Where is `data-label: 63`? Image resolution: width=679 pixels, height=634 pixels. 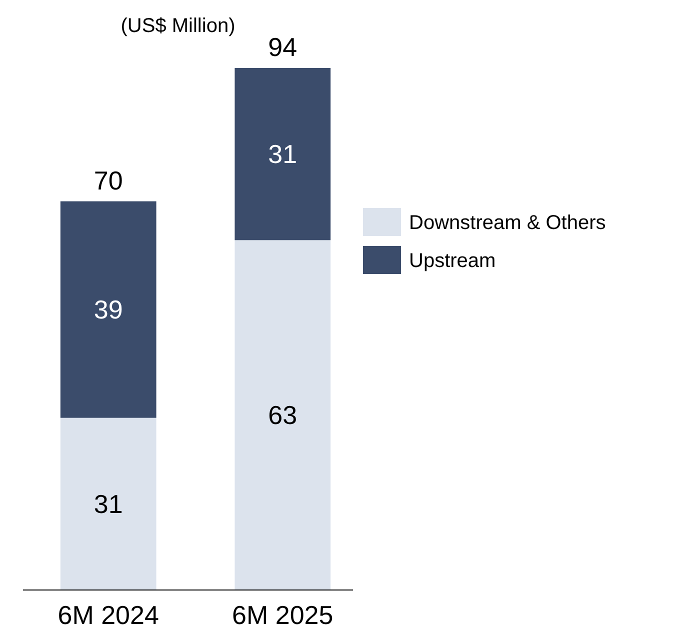 data-label: 63 is located at coordinates (283, 415).